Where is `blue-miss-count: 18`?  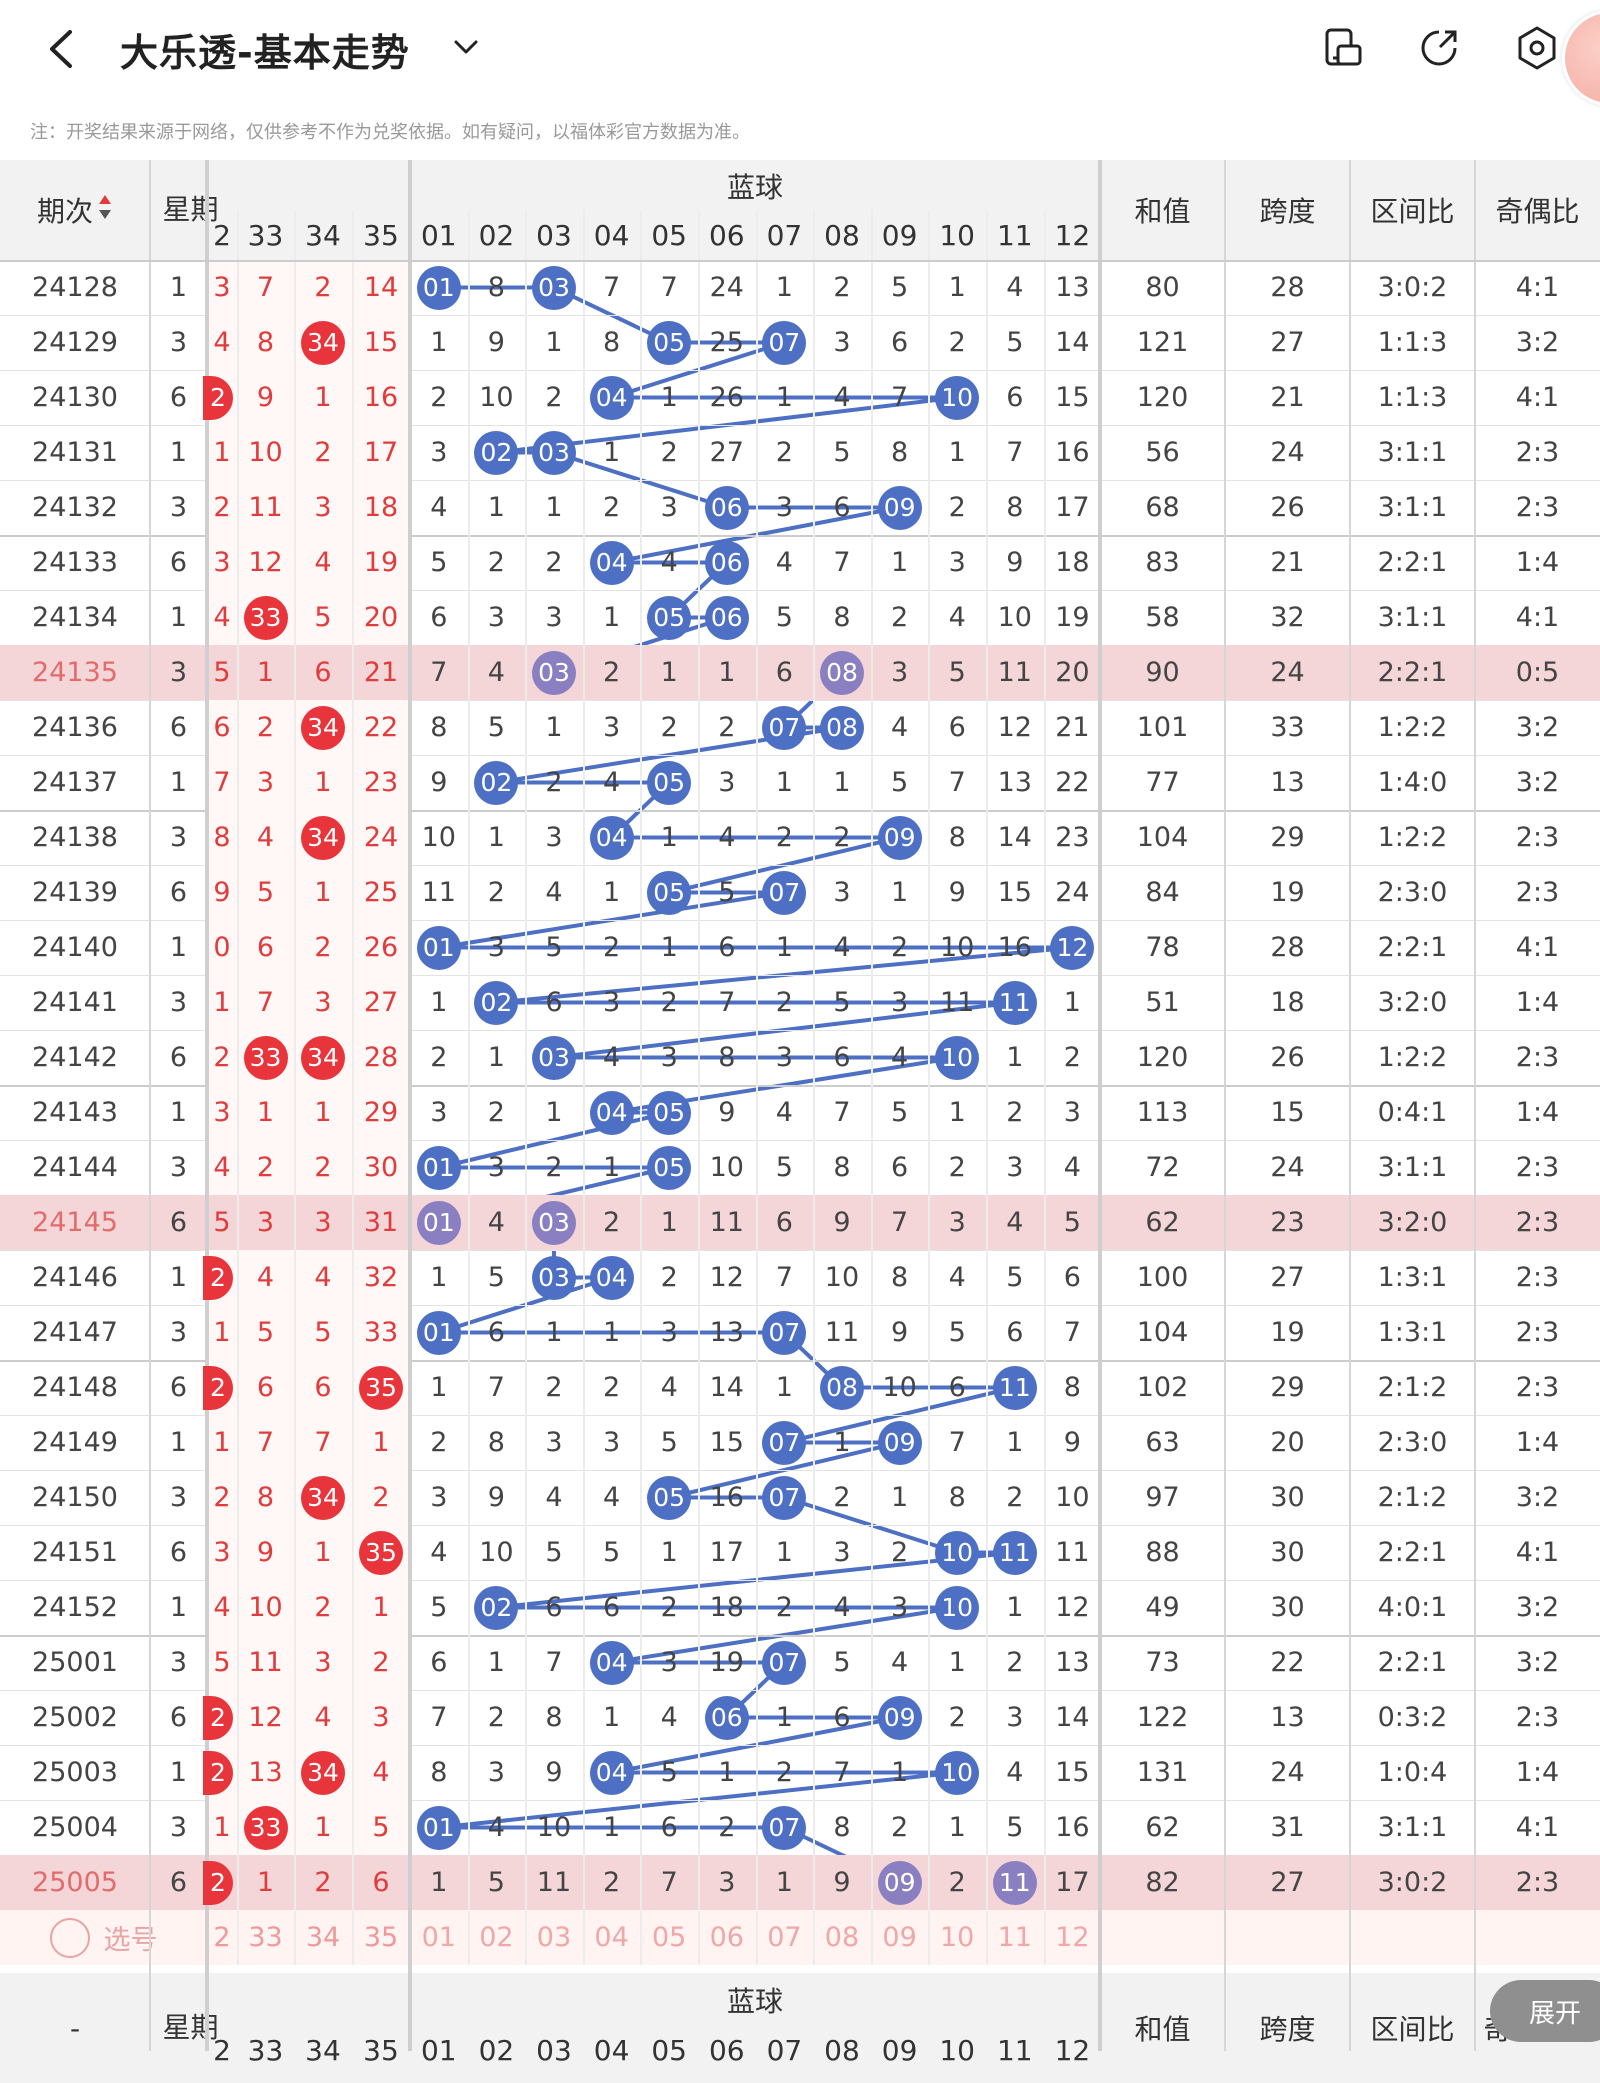 blue-miss-count: 18 is located at coordinates (1072, 562).